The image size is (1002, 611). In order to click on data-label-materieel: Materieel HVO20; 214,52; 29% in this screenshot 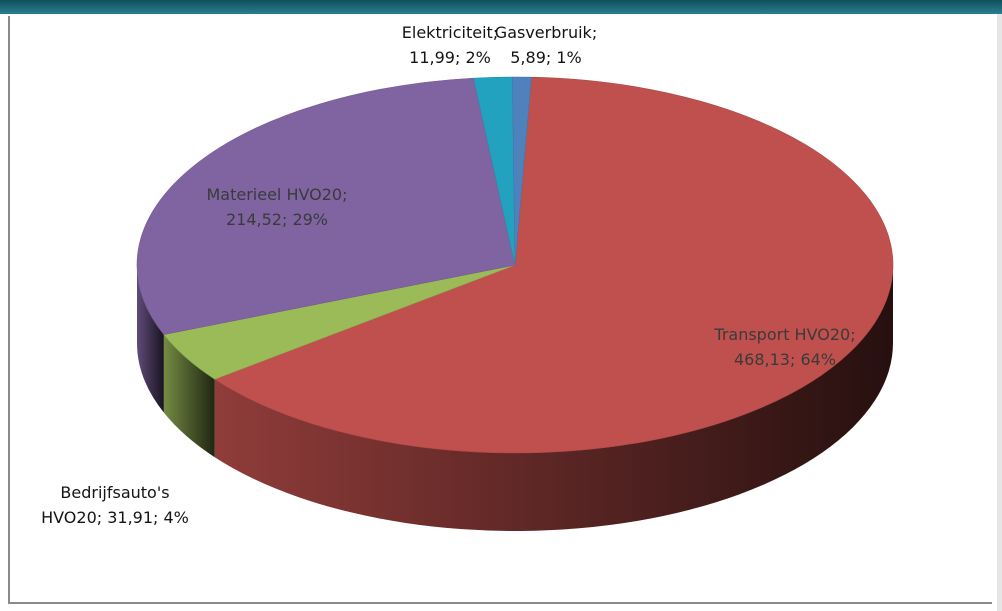, I will do `click(277, 207)`.